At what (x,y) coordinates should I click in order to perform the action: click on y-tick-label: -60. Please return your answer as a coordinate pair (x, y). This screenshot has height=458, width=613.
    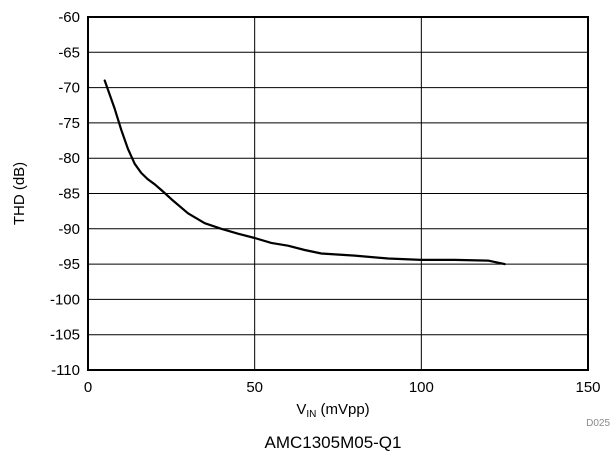
    Looking at the image, I should click on (69, 17).